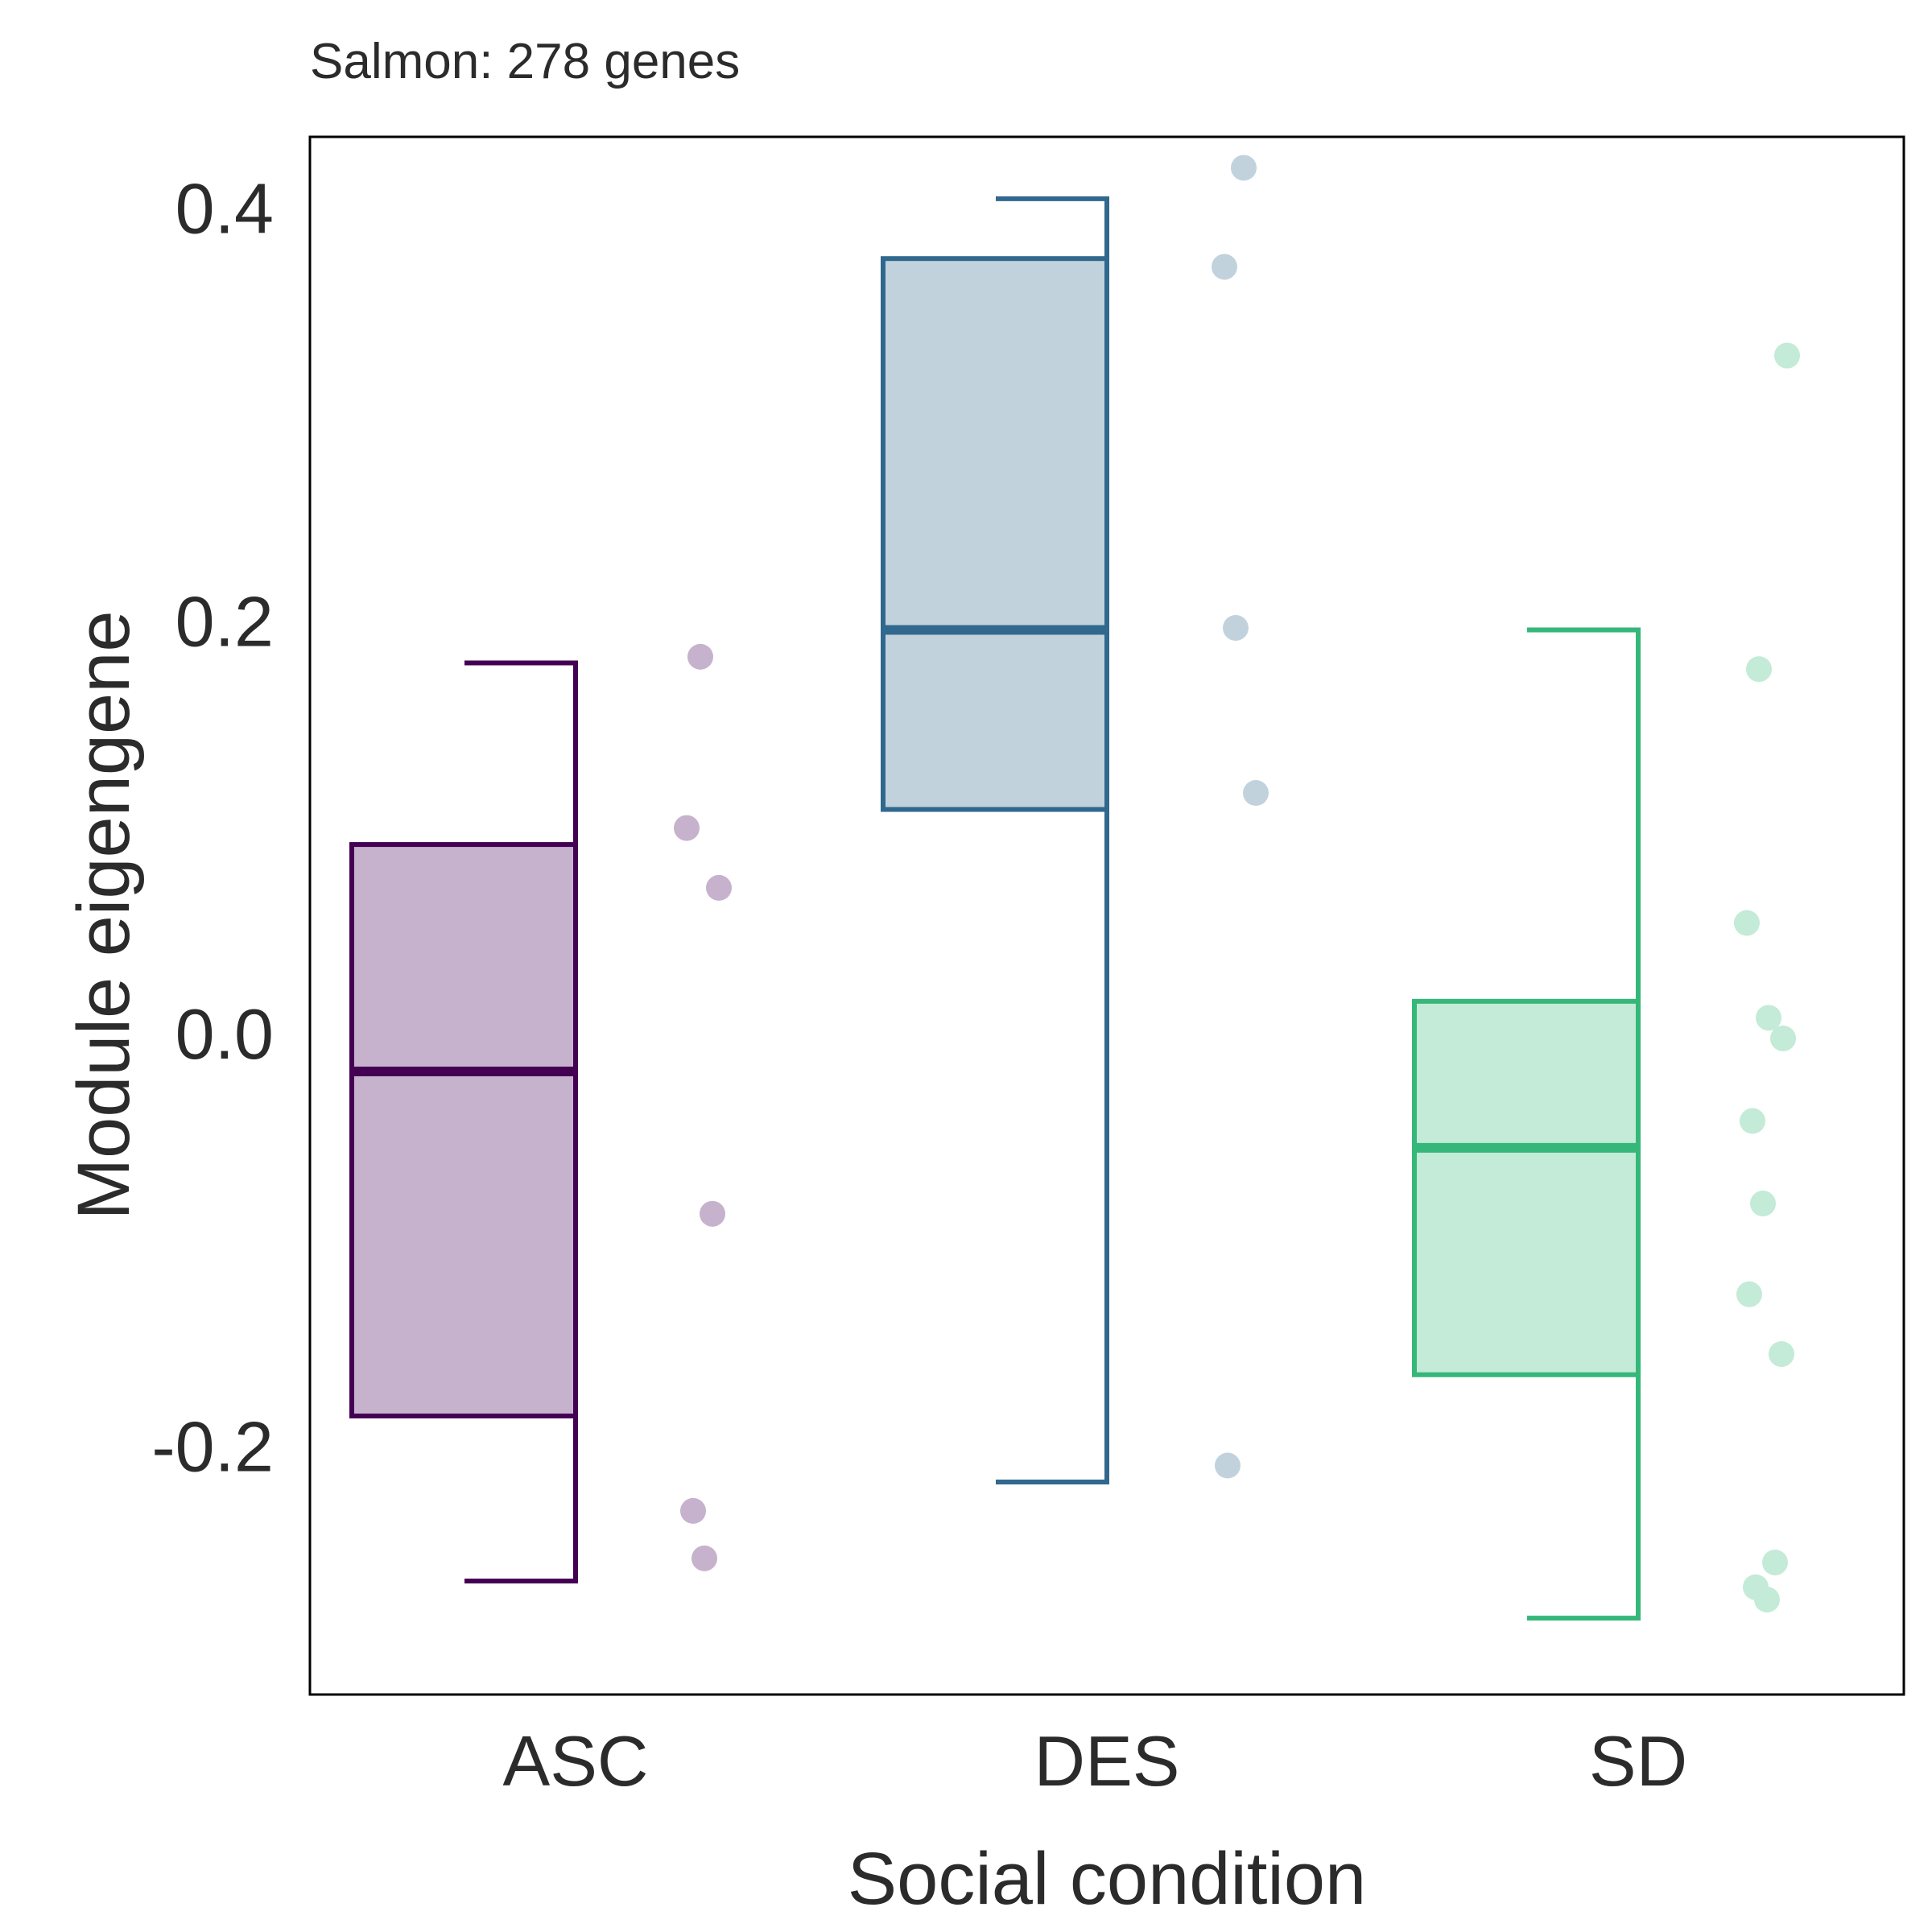 This screenshot has width=1932, height=1932. I want to click on y-tick-label: -0.2, so click(212, 1446).